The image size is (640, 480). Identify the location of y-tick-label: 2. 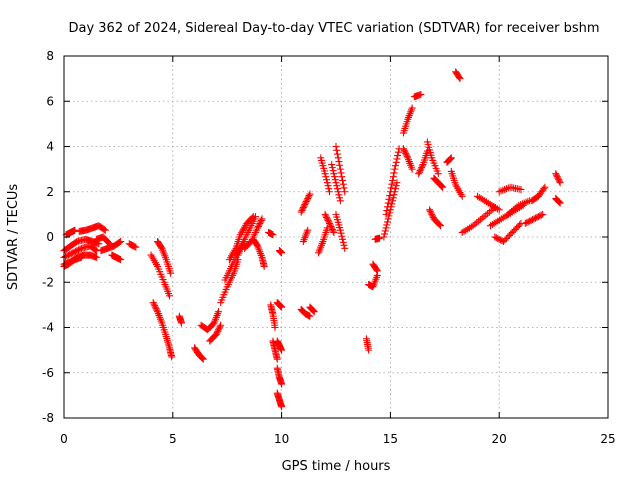
(50, 192).